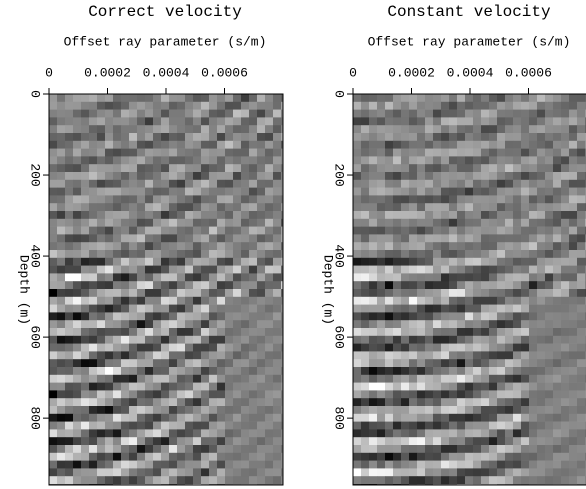 This screenshot has width=586, height=489. Describe the element at coordinates (35, 174) in the screenshot. I see `y-tick-label: 200` at that location.